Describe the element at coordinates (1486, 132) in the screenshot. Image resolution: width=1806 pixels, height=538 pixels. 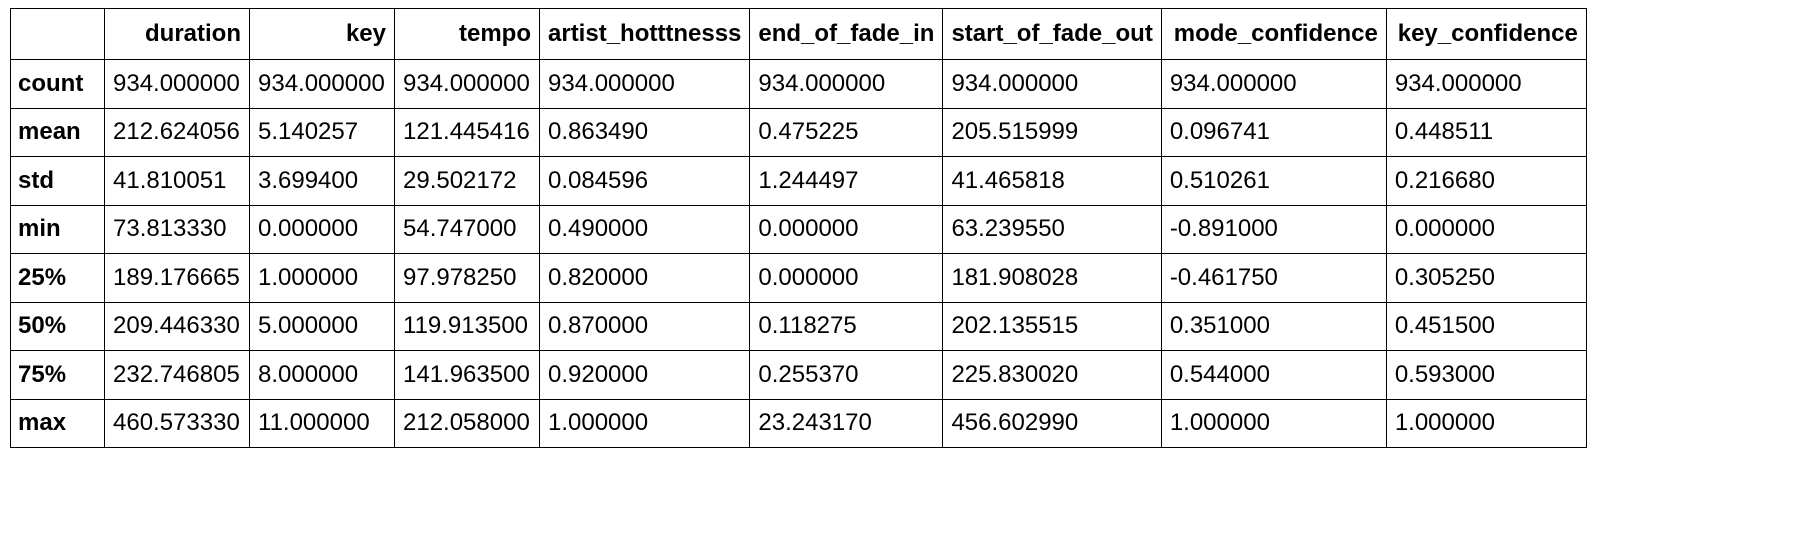
I see `table-cell: 0.448511` at that location.